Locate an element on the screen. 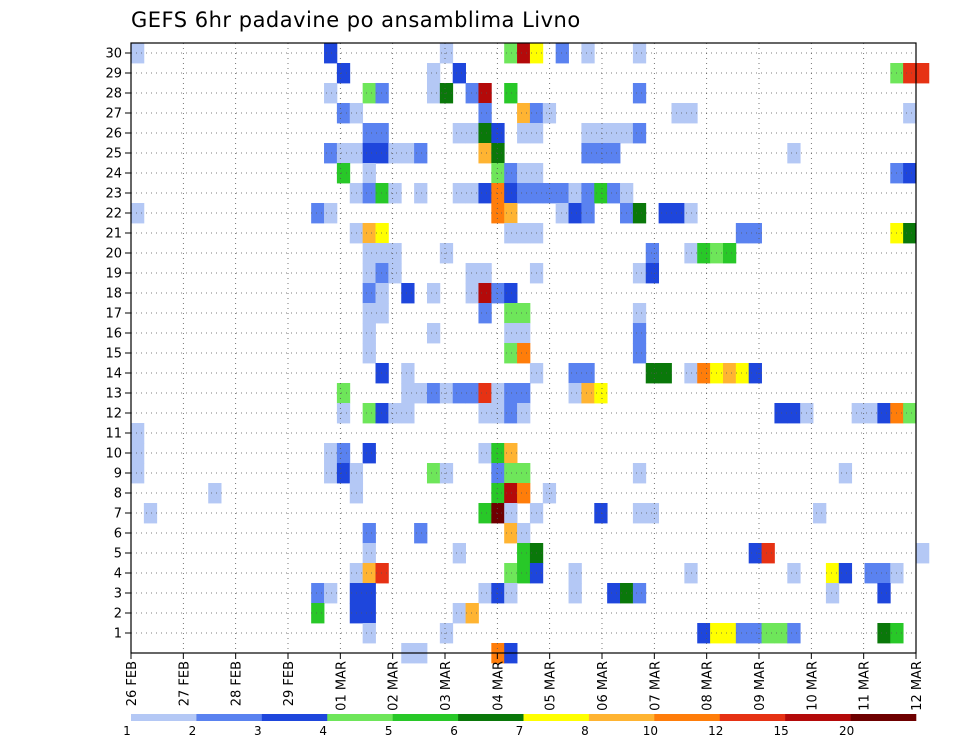 The height and width of the screenshot is (742, 960). legend-label: 8 is located at coordinates (585, 731).